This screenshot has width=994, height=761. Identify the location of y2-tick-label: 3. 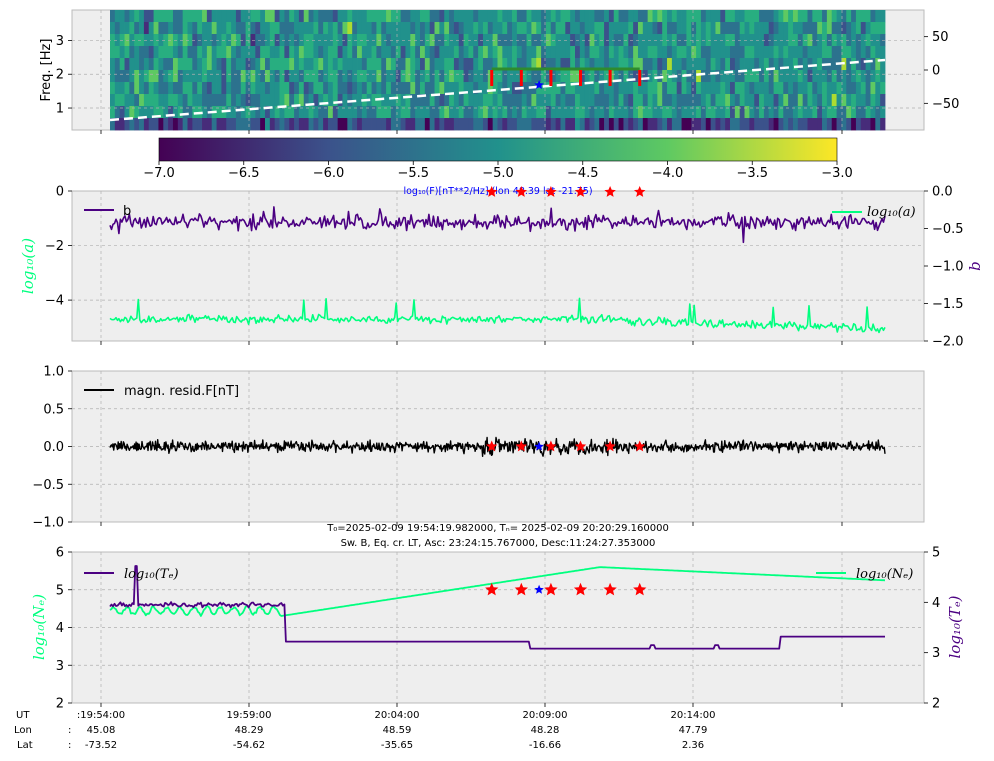
(936, 653).